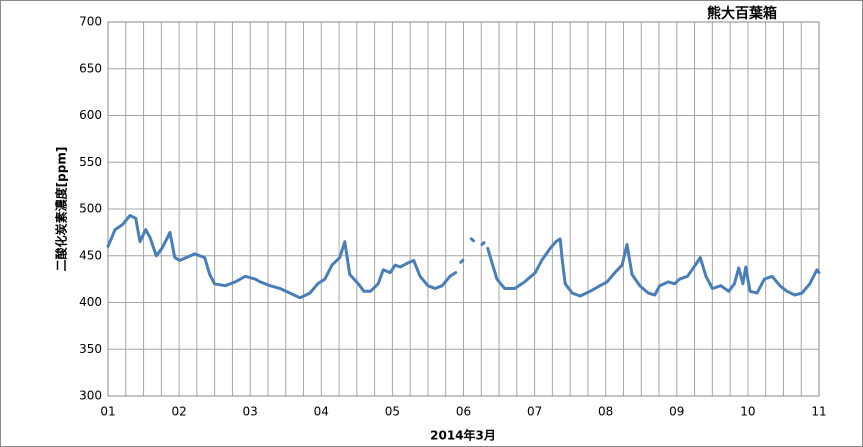  Describe the element at coordinates (747, 412) in the screenshot. I see `x-tick-label: 10` at that location.